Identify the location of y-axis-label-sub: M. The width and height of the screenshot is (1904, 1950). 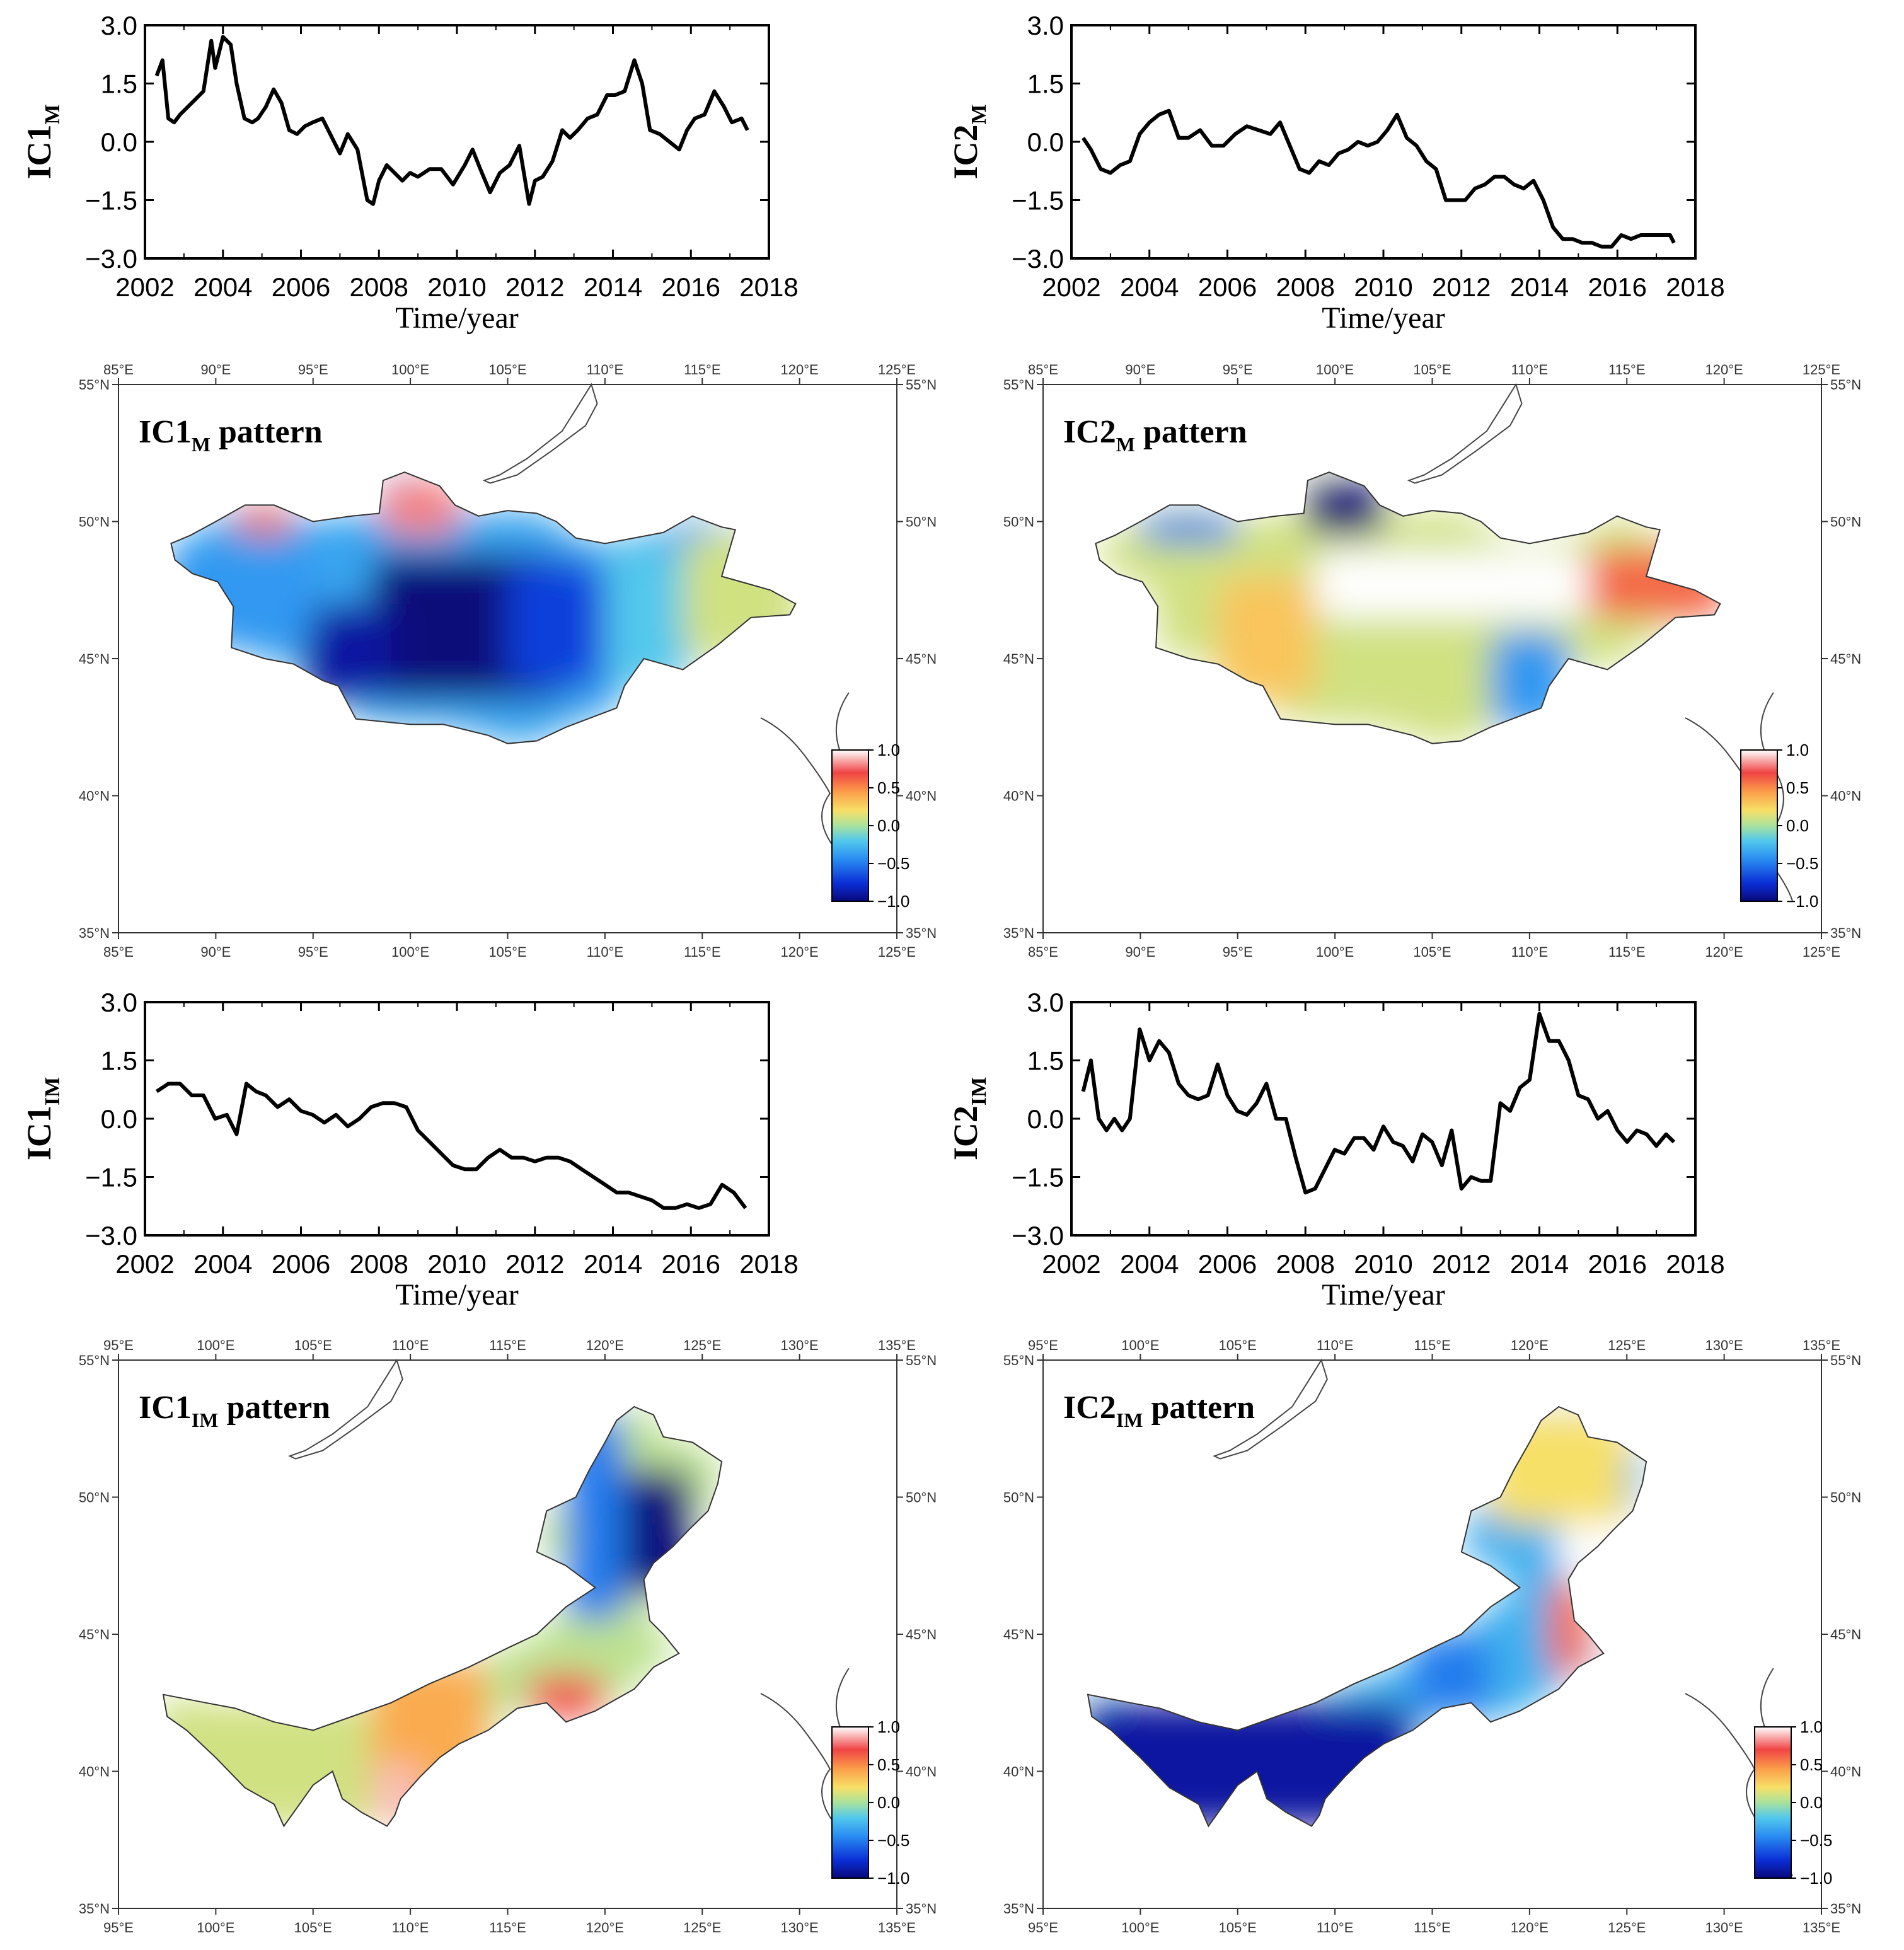
(979, 114).